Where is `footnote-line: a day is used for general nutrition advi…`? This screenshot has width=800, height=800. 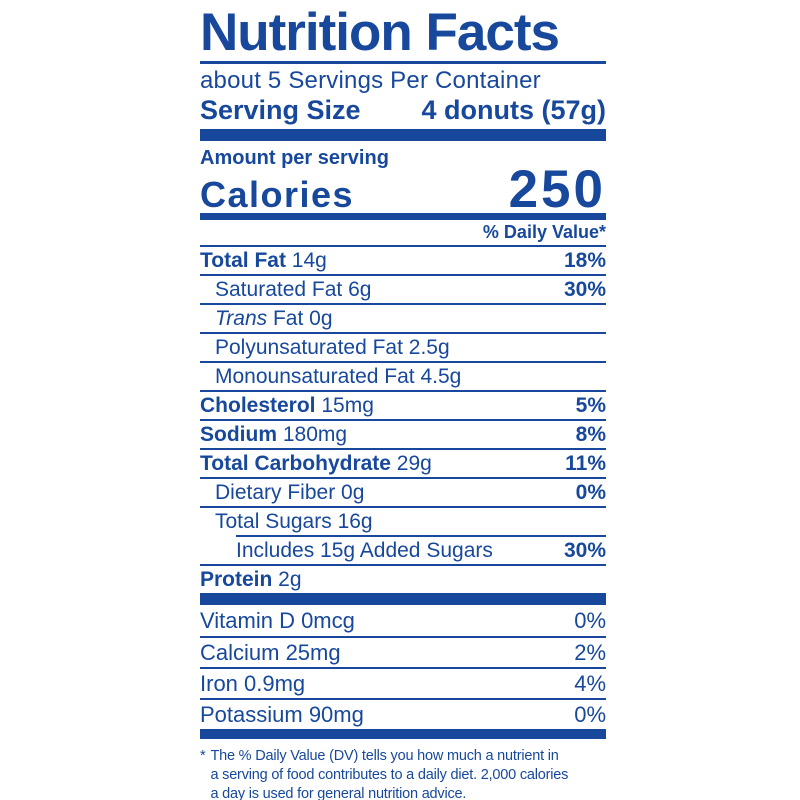
footnote-line: a day is used for general nutrition advi… is located at coordinates (338, 793).